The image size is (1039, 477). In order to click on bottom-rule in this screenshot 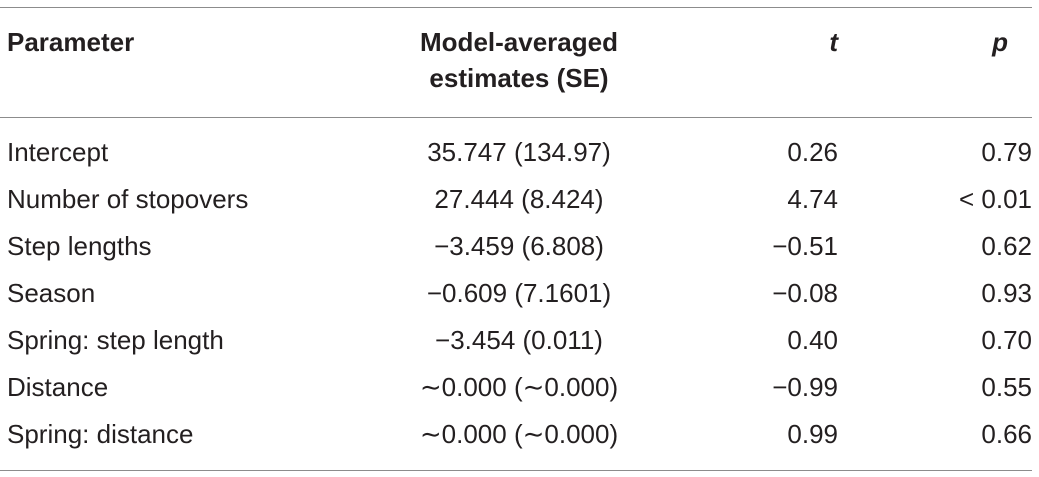, I will do `click(516, 470)`.